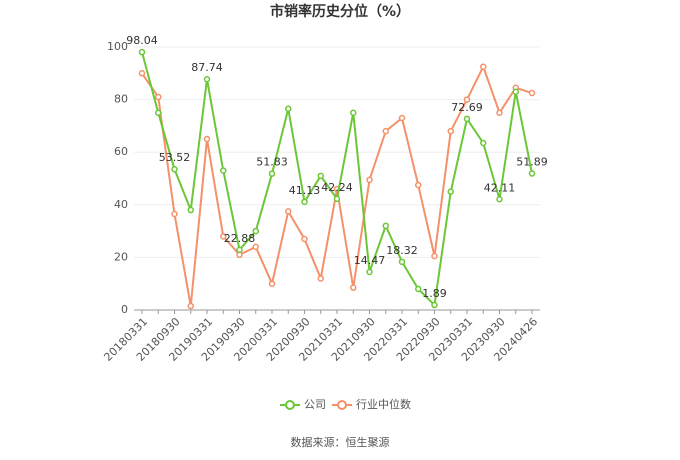 The height and width of the screenshot is (460, 680). I want to click on y-tick-label: 80, so click(121, 99).